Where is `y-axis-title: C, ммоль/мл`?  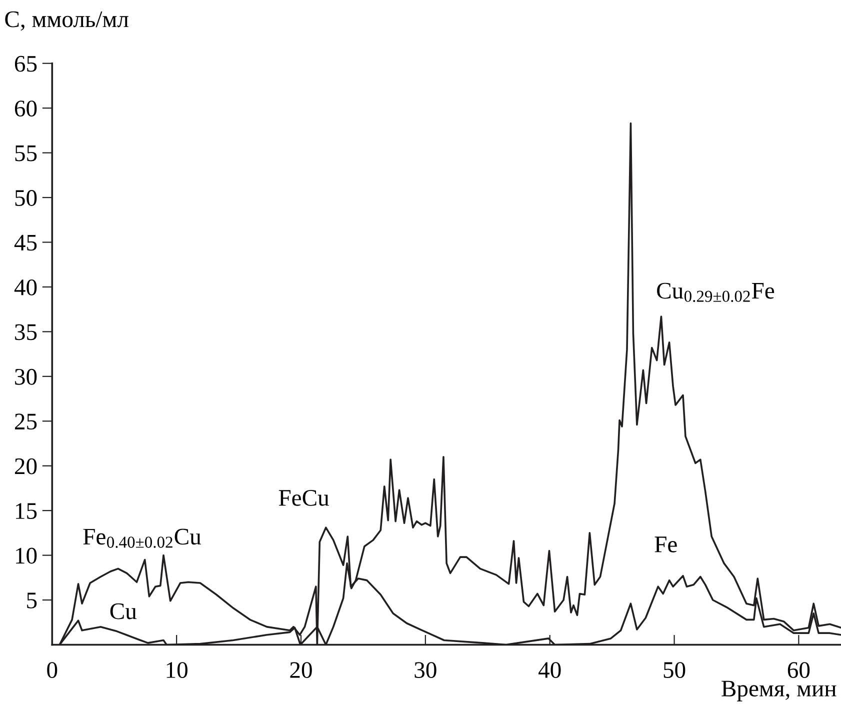
y-axis-title: C, ммоль/мл is located at coordinates (66, 21).